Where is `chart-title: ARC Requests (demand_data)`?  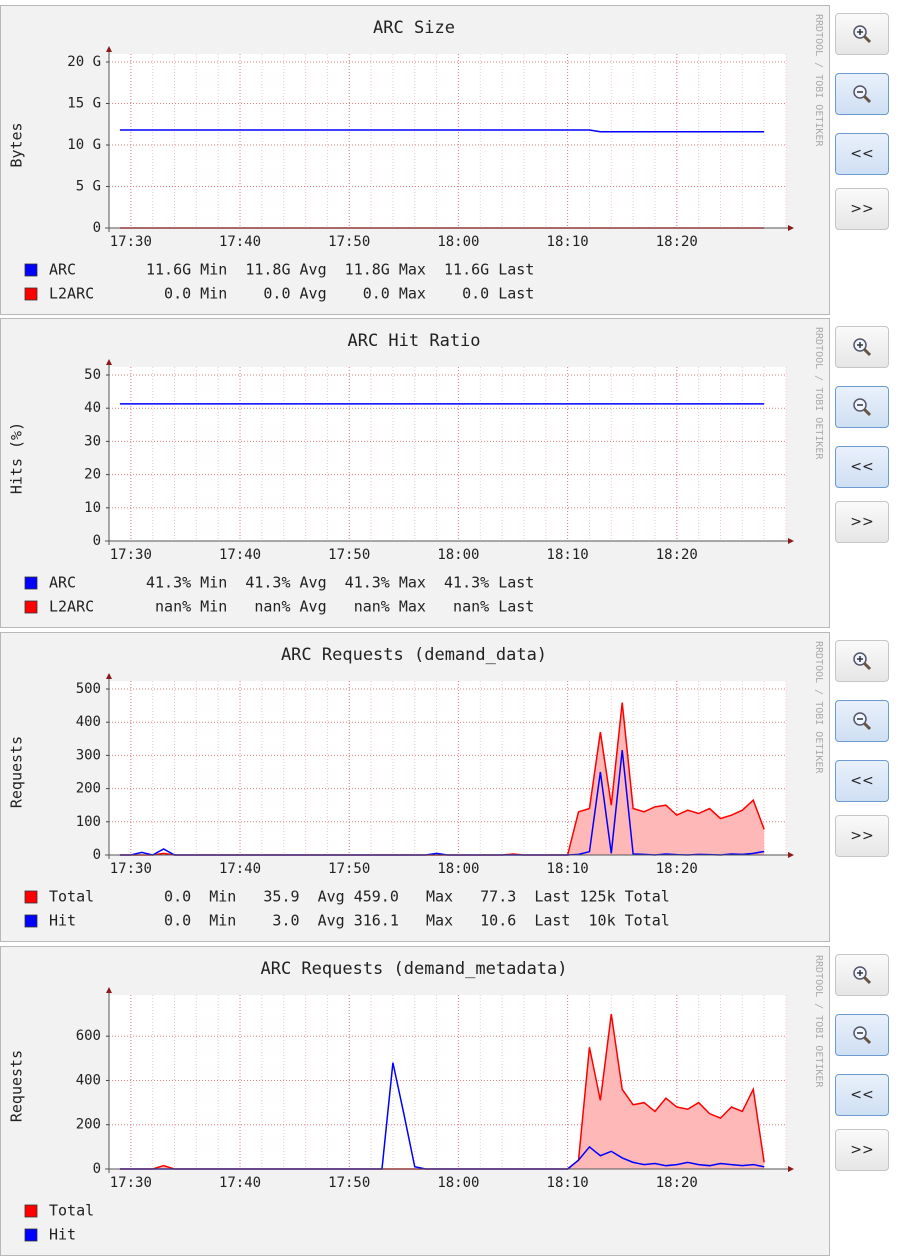
chart-title: ARC Requests (demand_data) is located at coordinates (414, 655).